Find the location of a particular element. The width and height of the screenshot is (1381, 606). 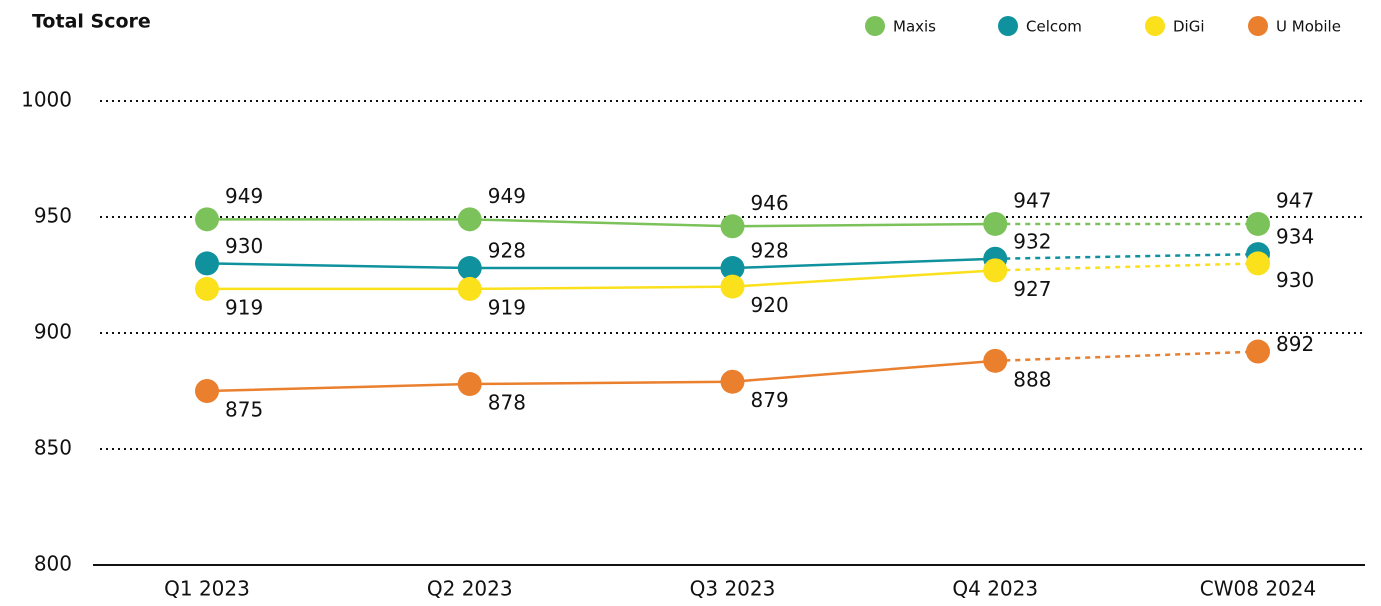

x-tick-label: Q1 2023 is located at coordinates (207, 589).